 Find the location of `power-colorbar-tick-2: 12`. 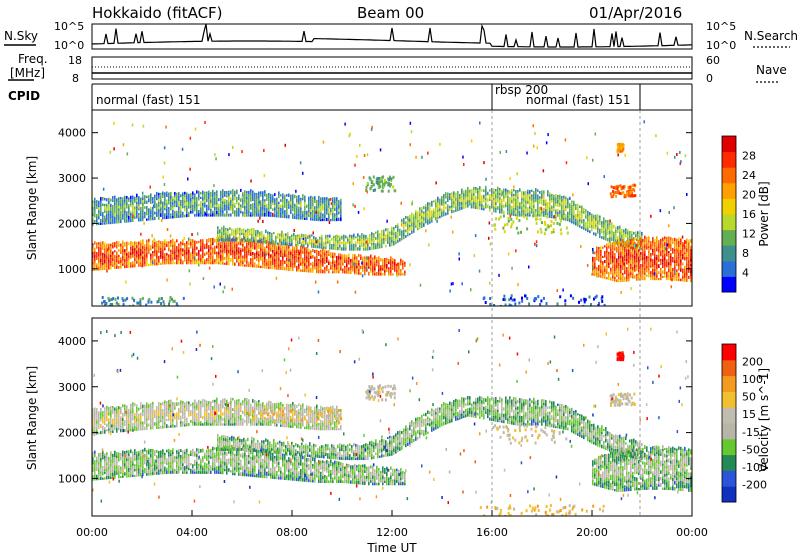

power-colorbar-tick-2: 12 is located at coordinates (749, 234).